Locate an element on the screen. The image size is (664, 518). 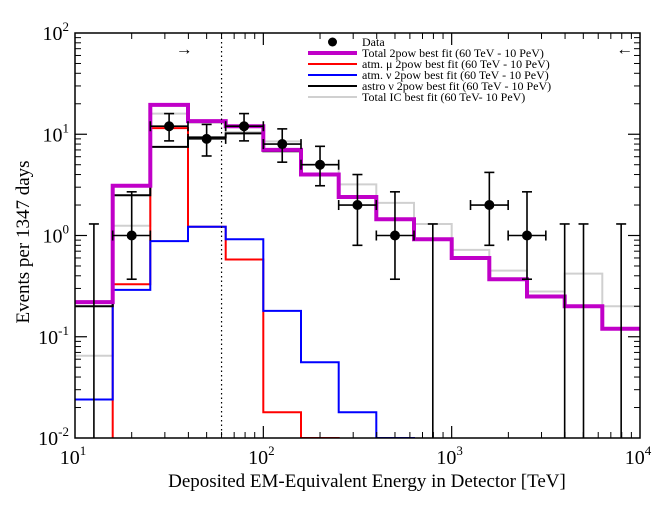
x-tick-label: 10³ is located at coordinates (449, 456).